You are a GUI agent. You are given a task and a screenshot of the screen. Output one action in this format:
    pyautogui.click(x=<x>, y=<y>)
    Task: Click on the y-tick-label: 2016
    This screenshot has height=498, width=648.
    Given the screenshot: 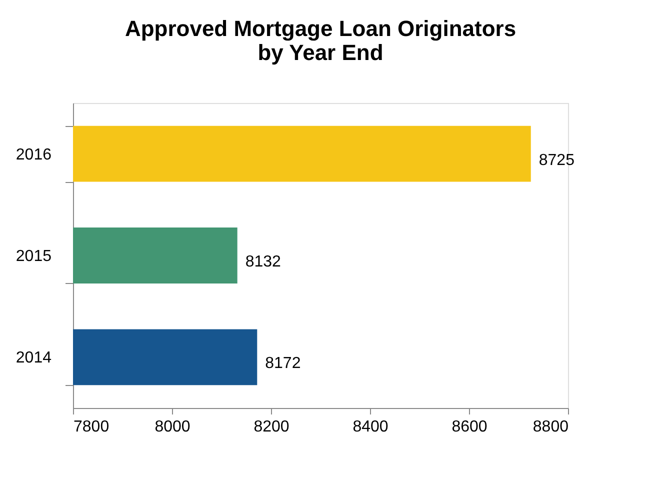 What is the action you would take?
    pyautogui.click(x=34, y=155)
    